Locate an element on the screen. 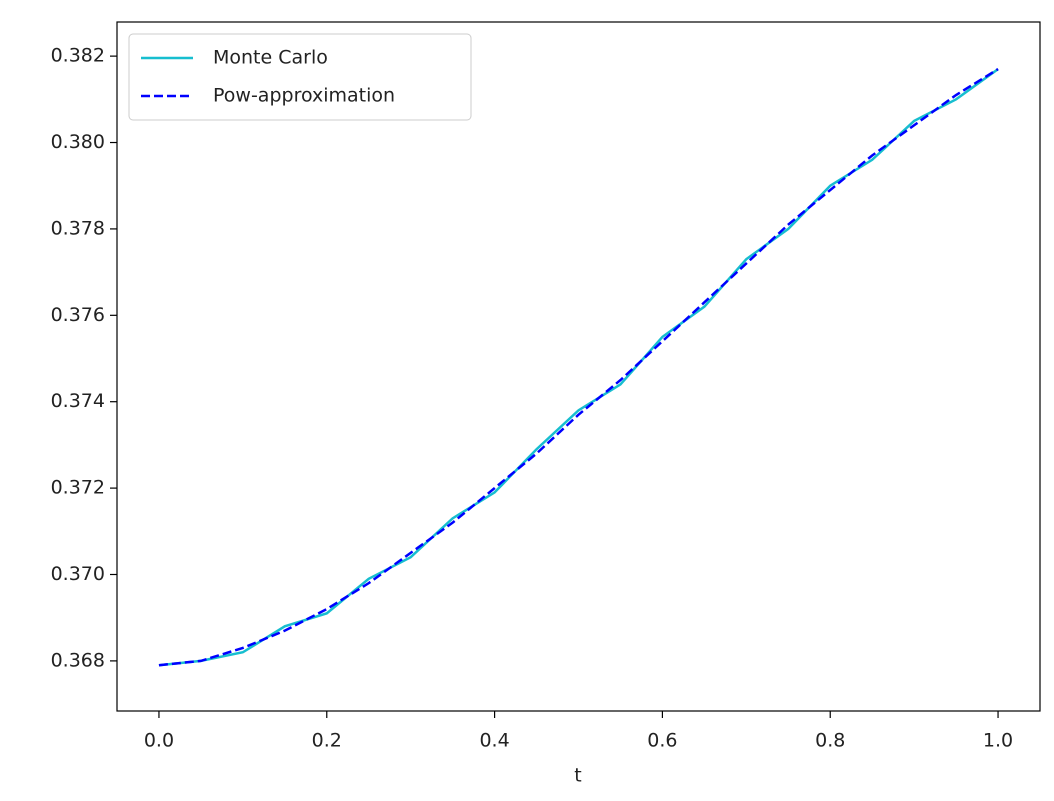  y-tick-label: 0.378 is located at coordinates (78, 228).